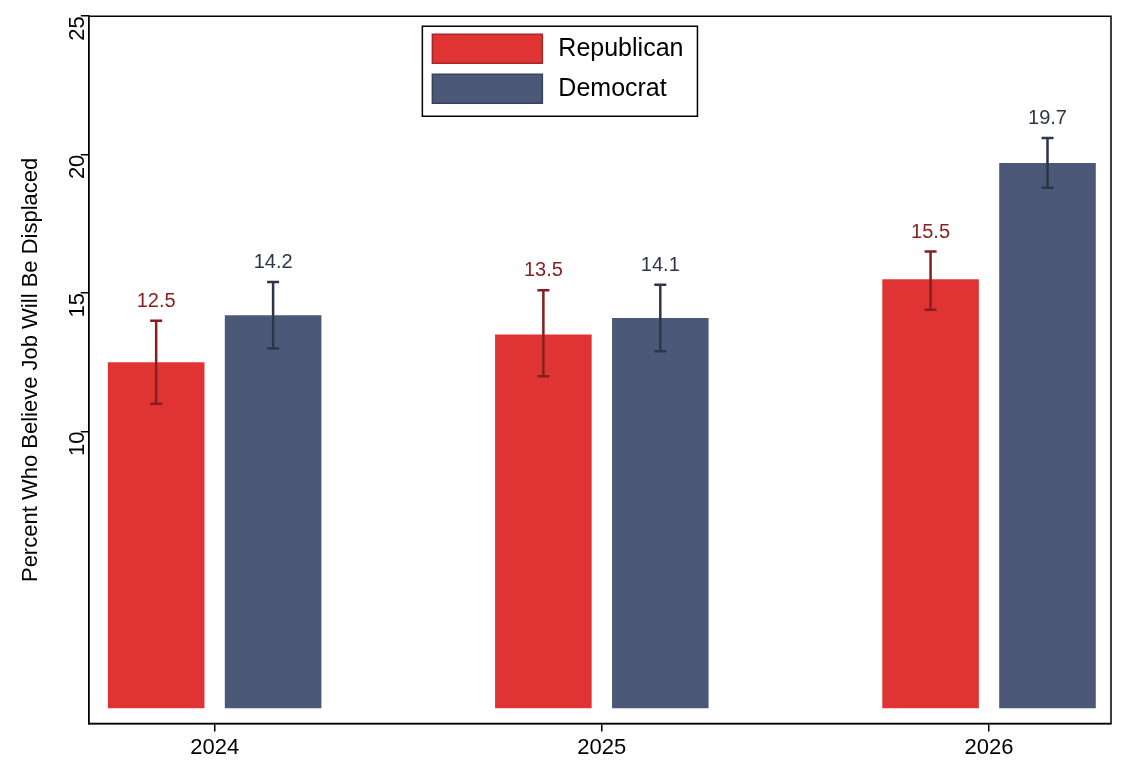  I want to click on data-label: 15.5, so click(931, 230).